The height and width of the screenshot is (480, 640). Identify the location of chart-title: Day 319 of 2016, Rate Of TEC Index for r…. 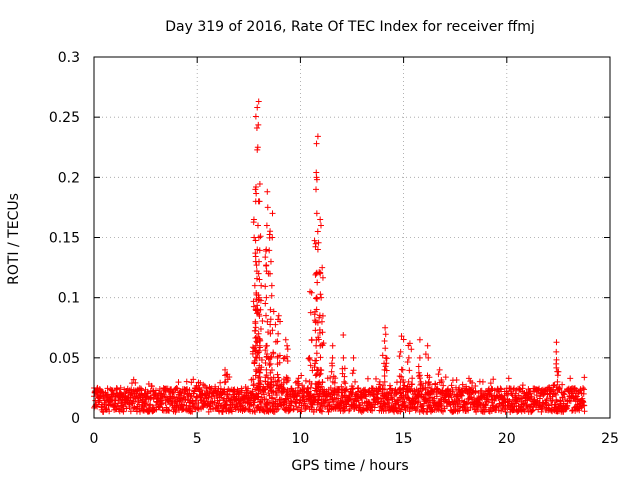
(350, 27).